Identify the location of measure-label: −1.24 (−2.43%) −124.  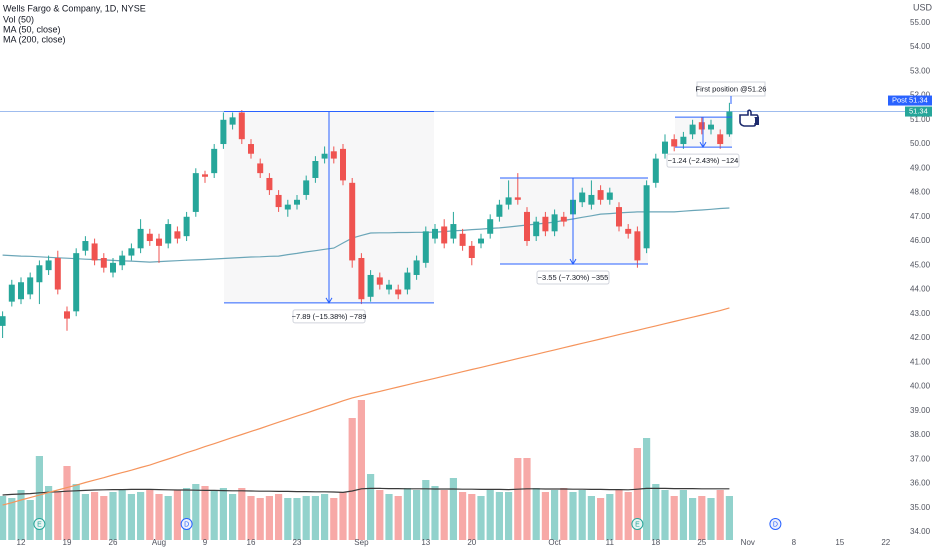
(703, 160).